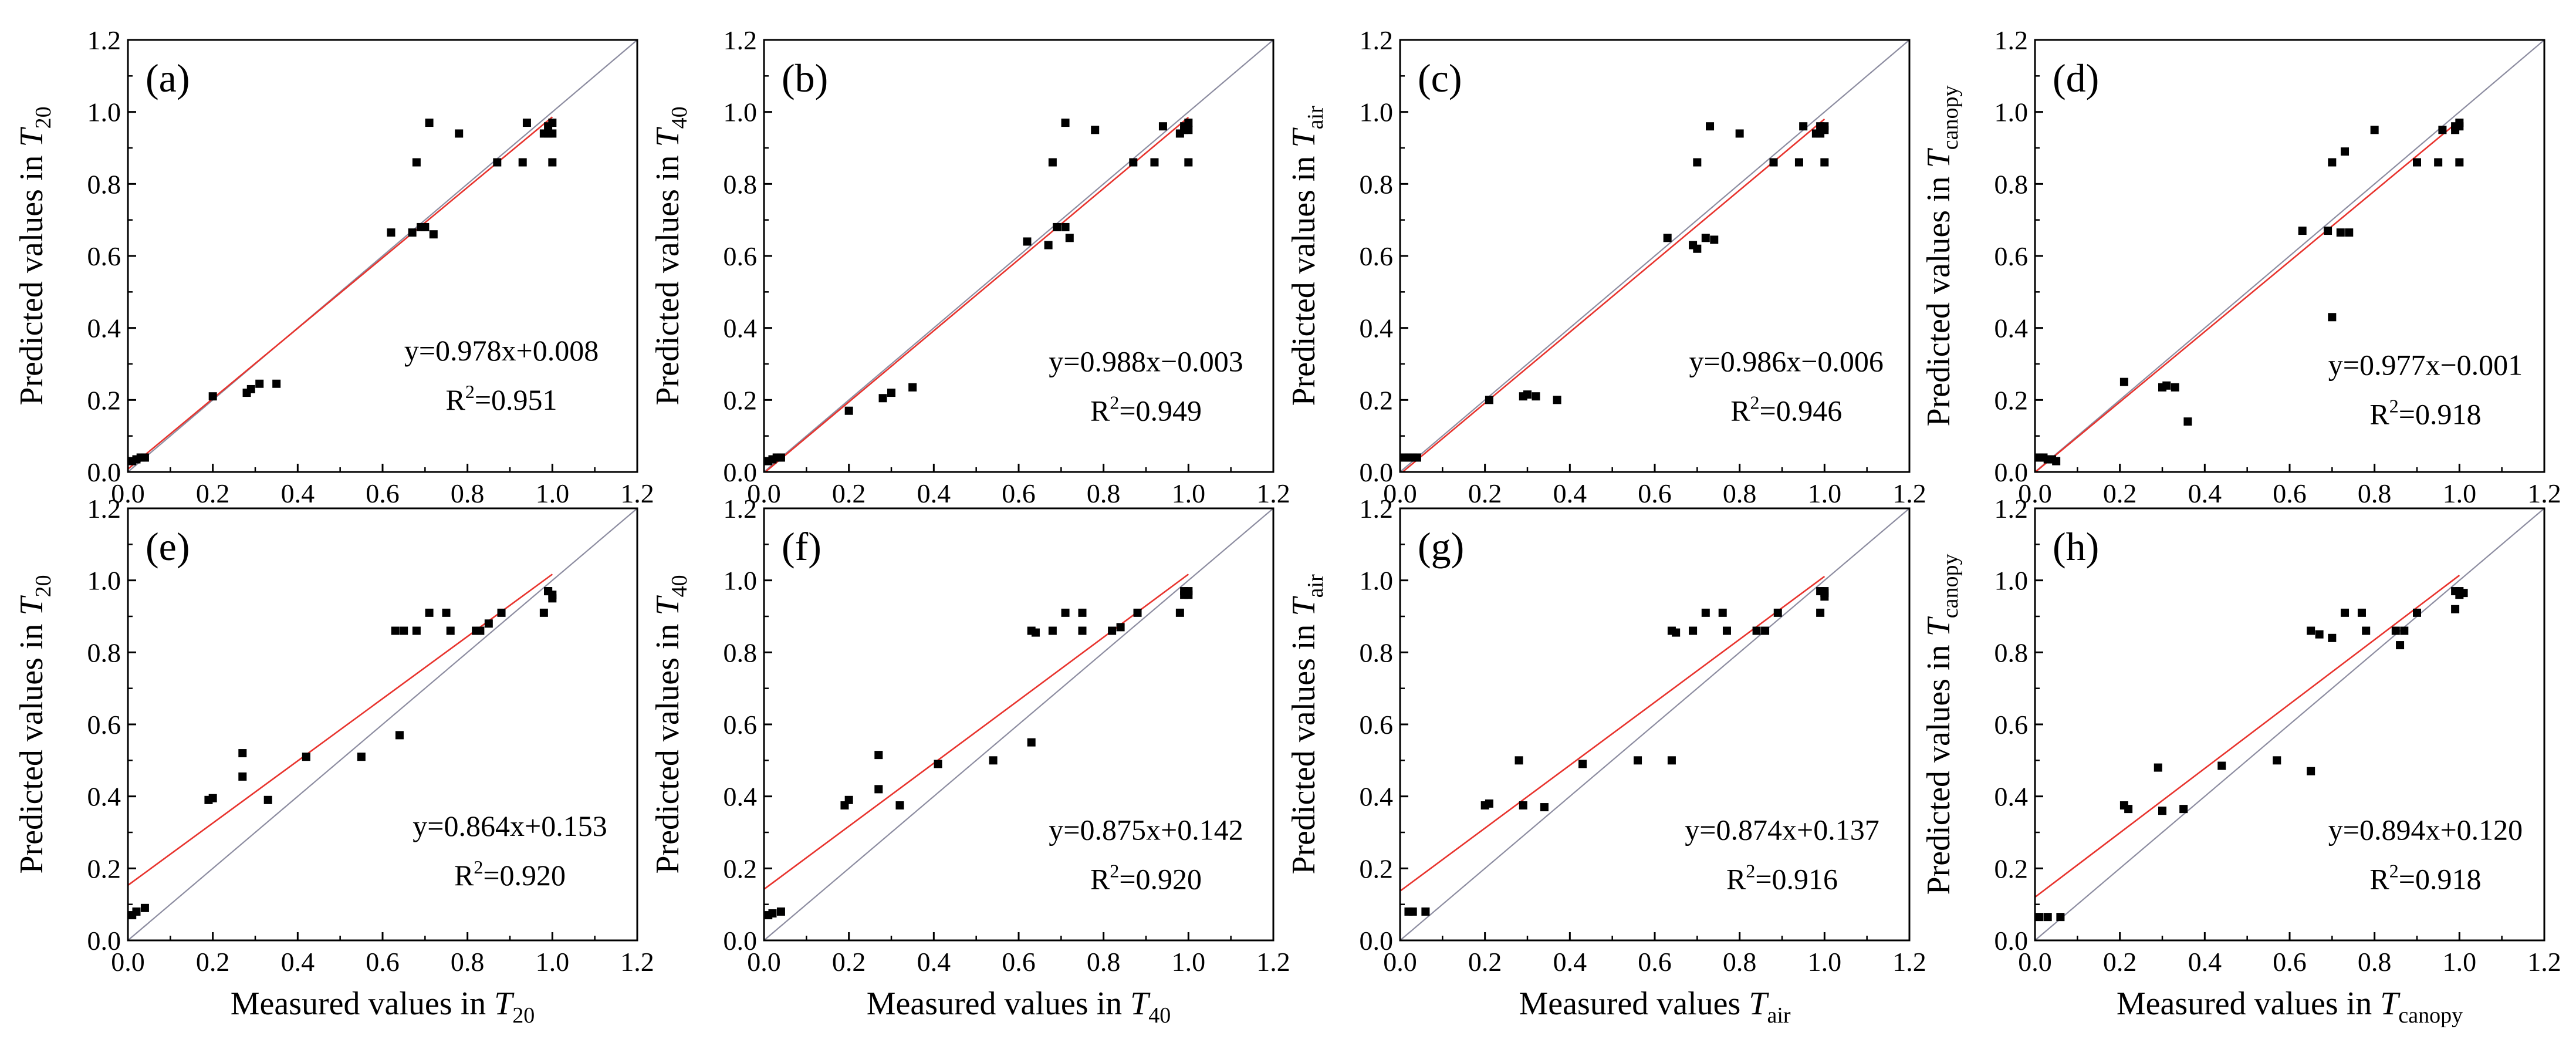 Image resolution: width=2576 pixels, height=1039 pixels. I want to click on panel-label: (g), so click(1441, 546).